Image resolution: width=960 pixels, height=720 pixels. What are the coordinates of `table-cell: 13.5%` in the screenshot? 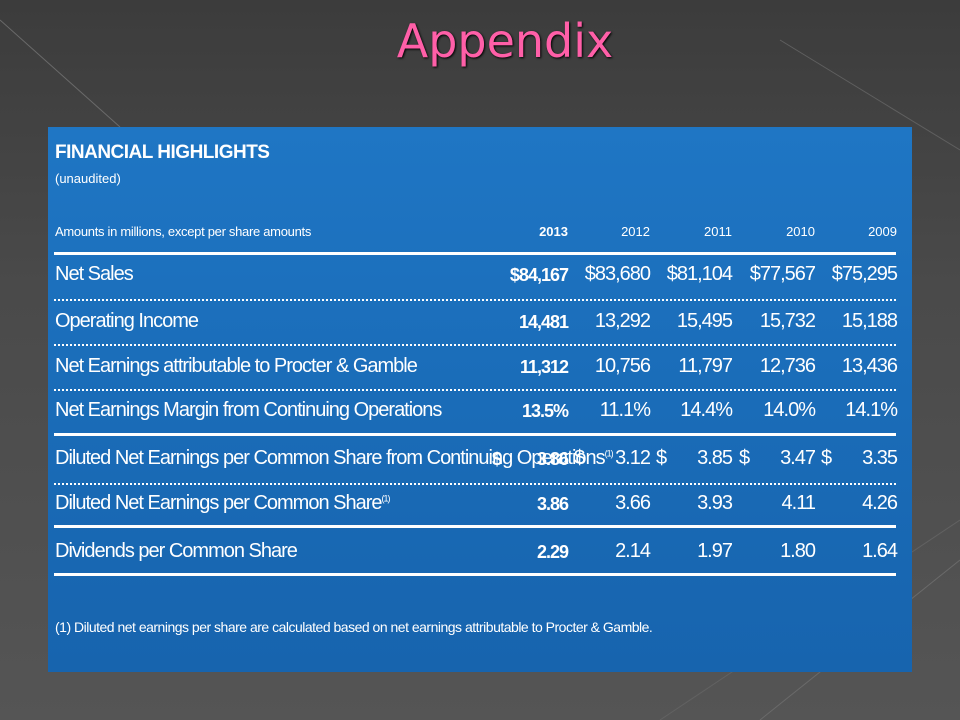 It's located at (545, 411).